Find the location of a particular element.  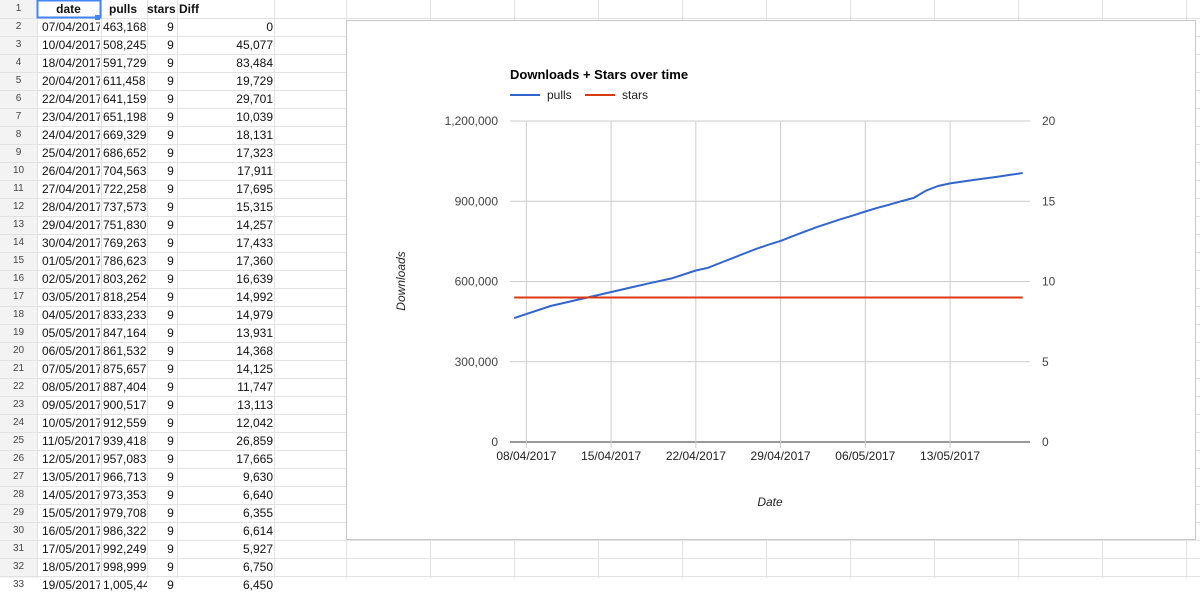

diff-cell: 11,747 is located at coordinates (255, 387).